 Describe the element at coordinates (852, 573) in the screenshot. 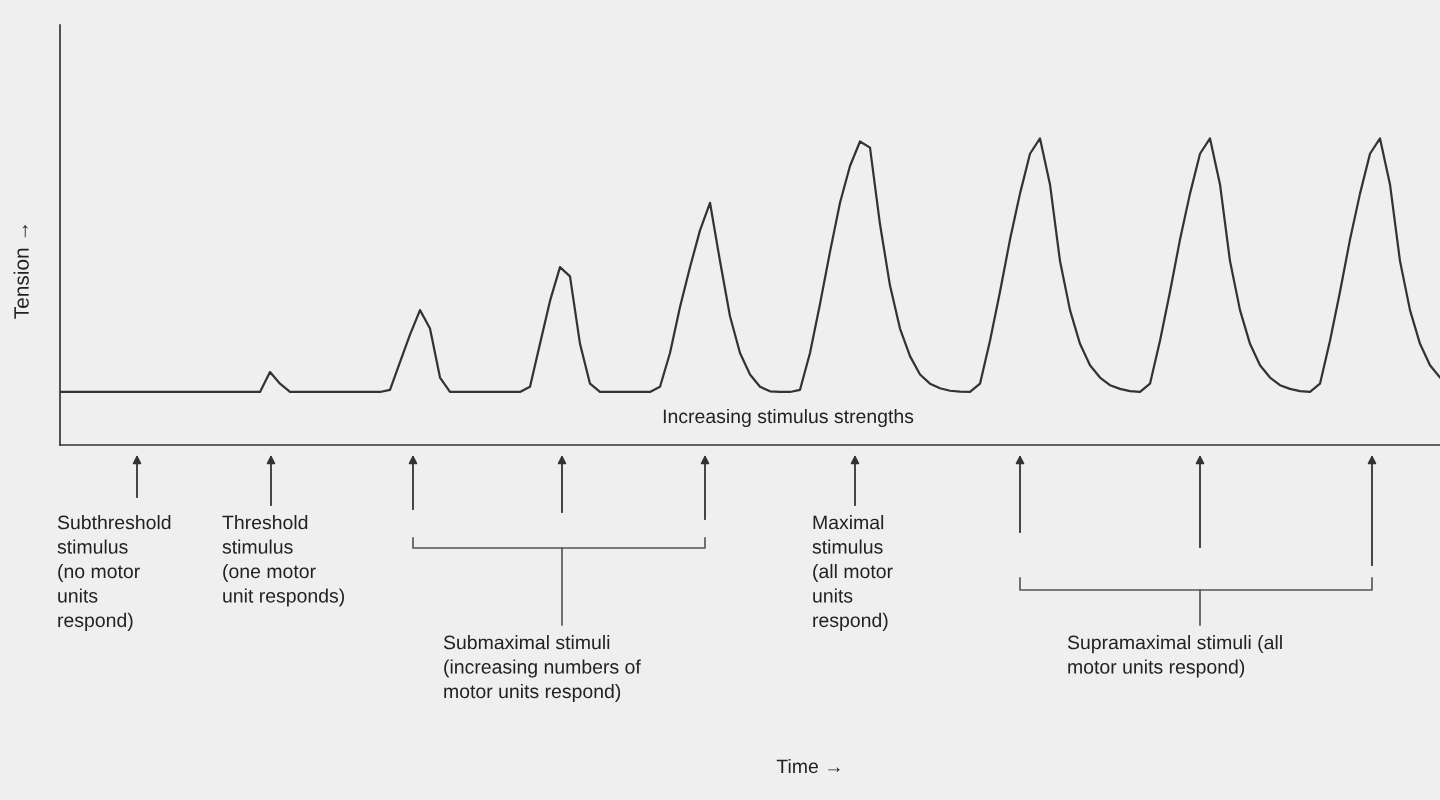

I see `text: Maximal stimulus (all motor units respond)` at that location.